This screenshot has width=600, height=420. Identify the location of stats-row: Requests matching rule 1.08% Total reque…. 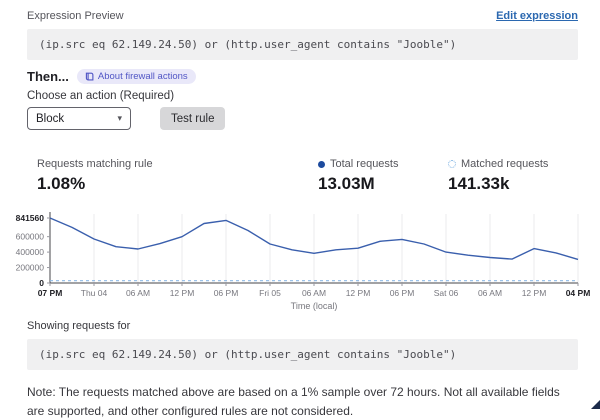
(302, 176).